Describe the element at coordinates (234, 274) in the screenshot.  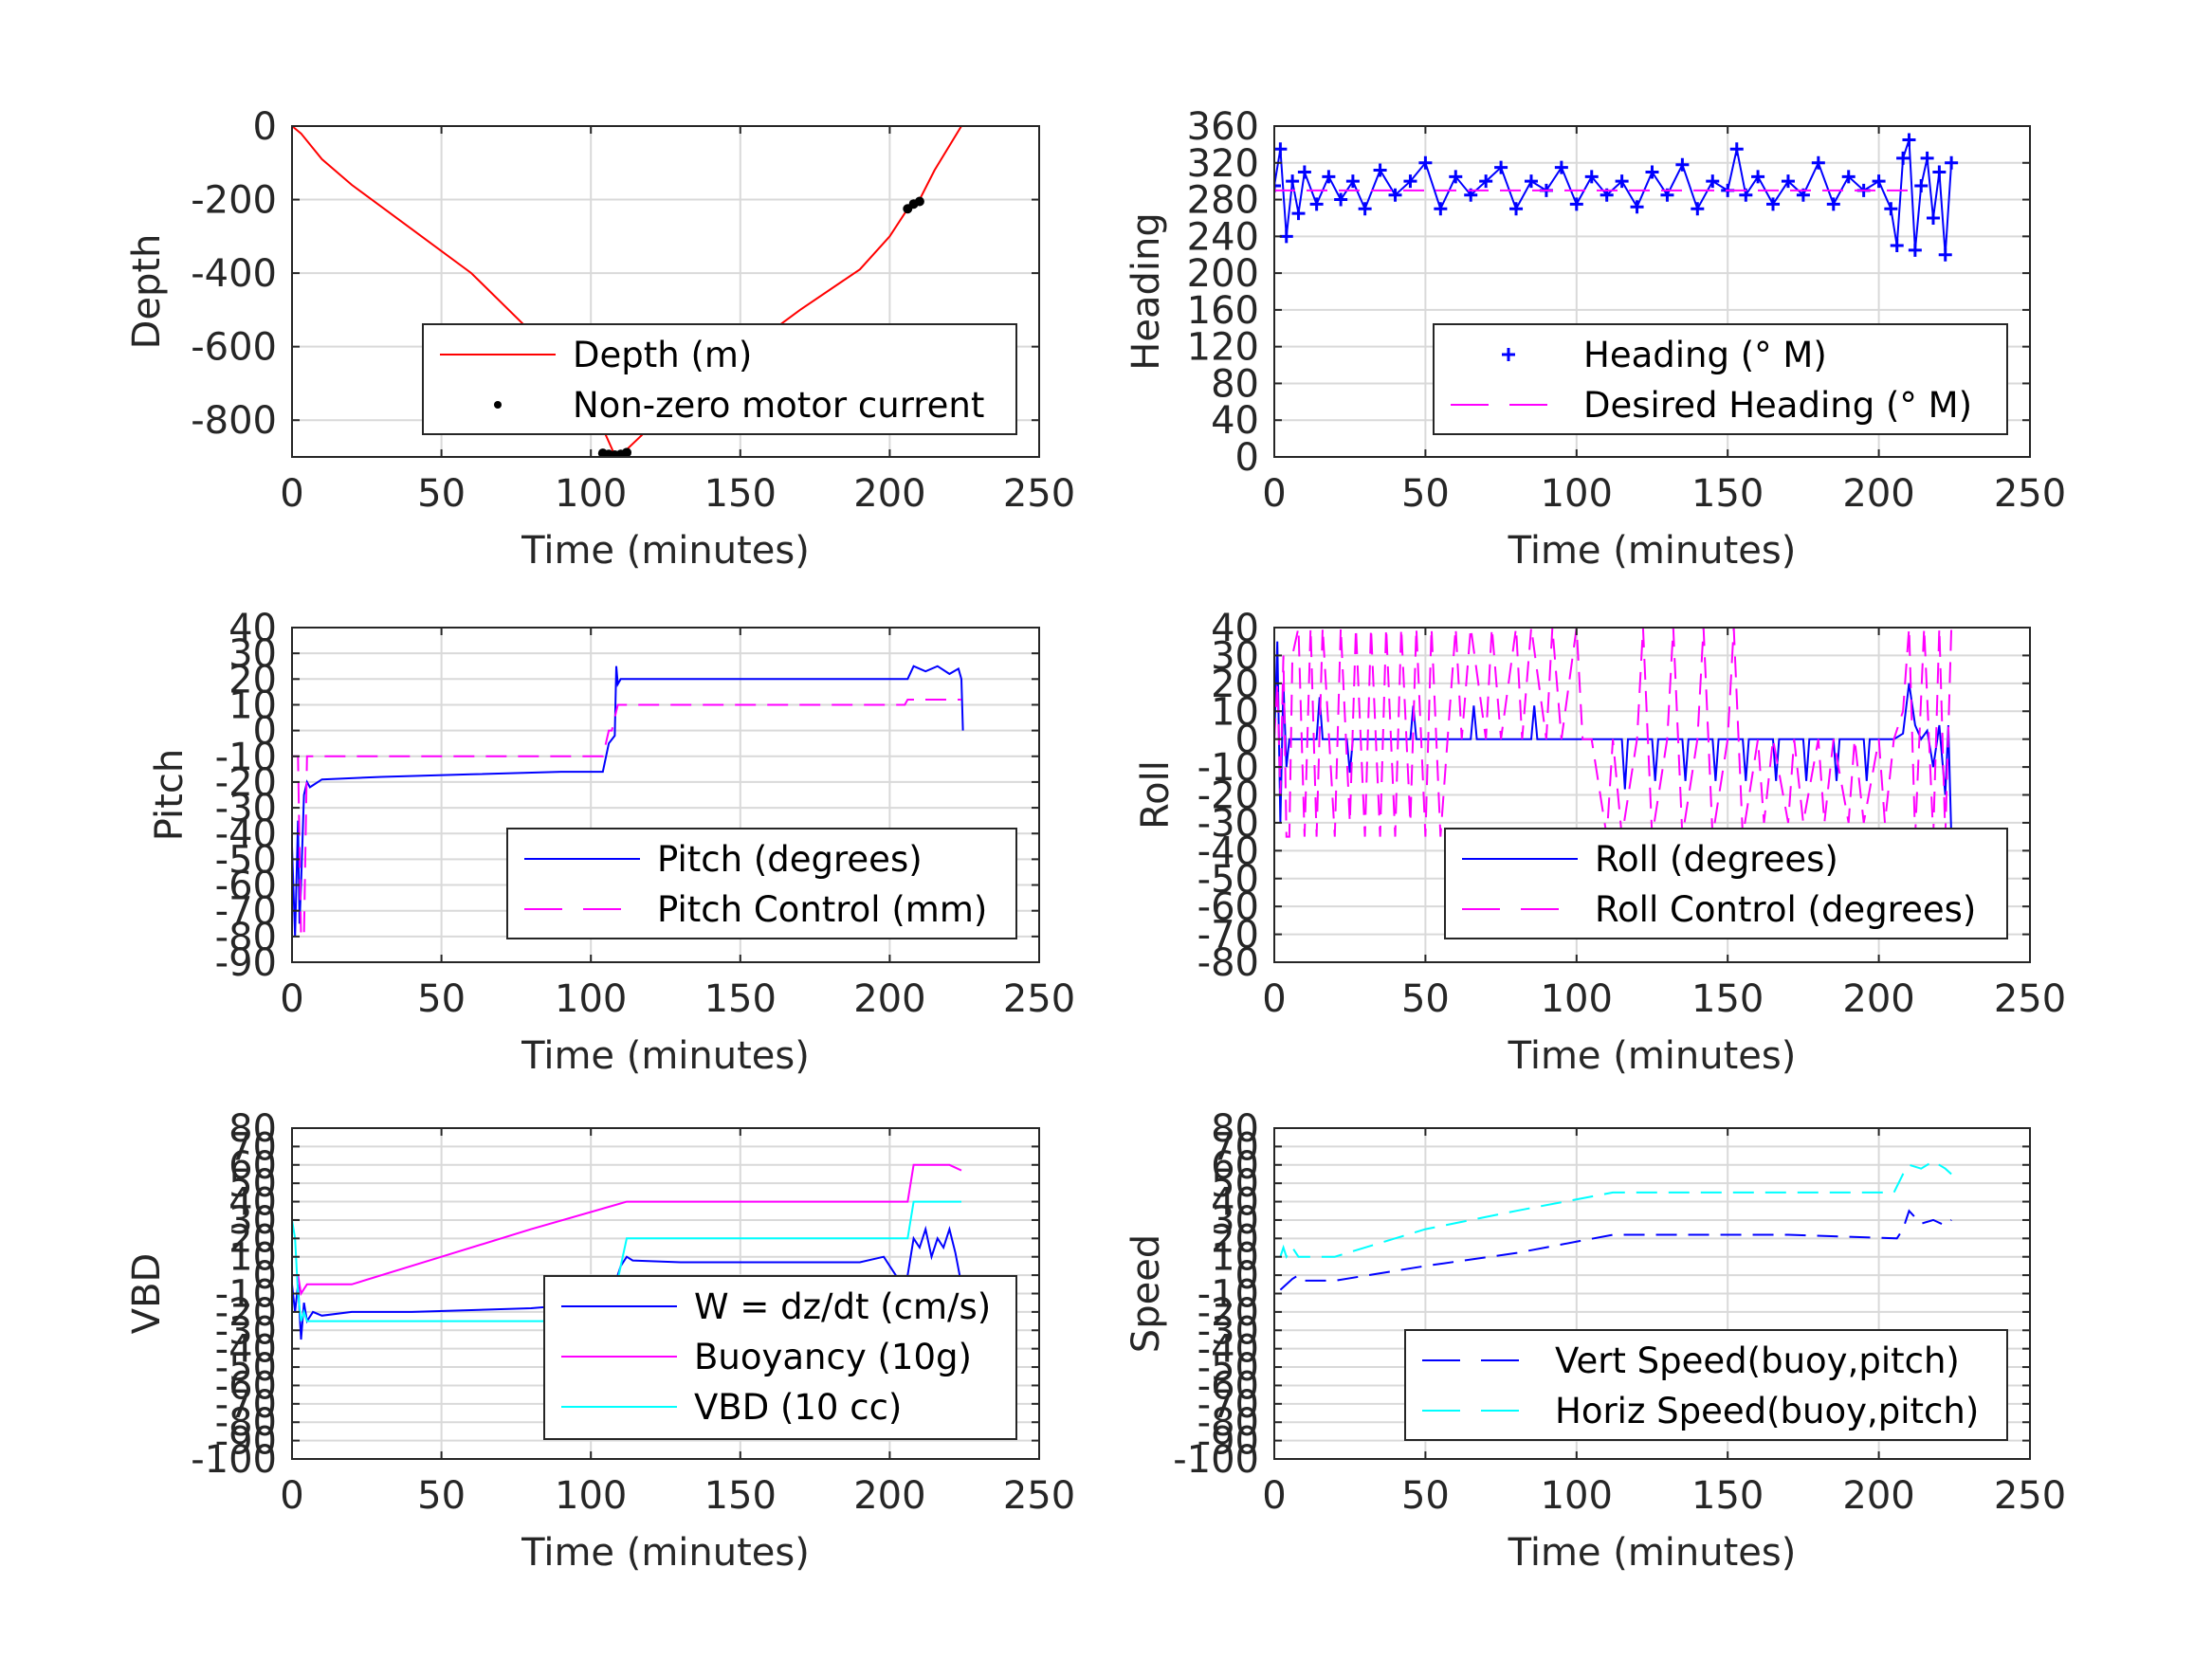
I see `y-tick-label: -400` at that location.